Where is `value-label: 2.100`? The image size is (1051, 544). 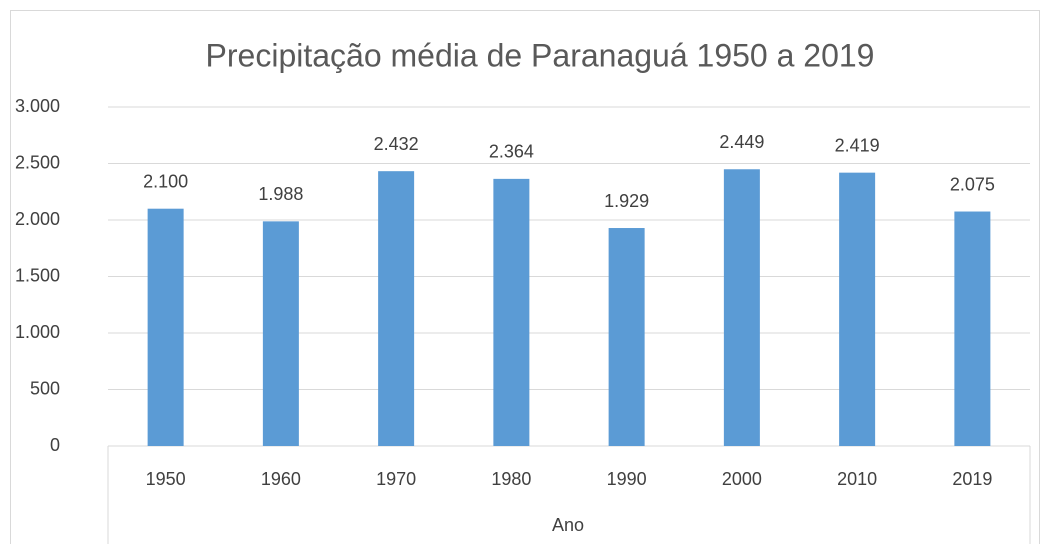
value-label: 2.100 is located at coordinates (165, 181).